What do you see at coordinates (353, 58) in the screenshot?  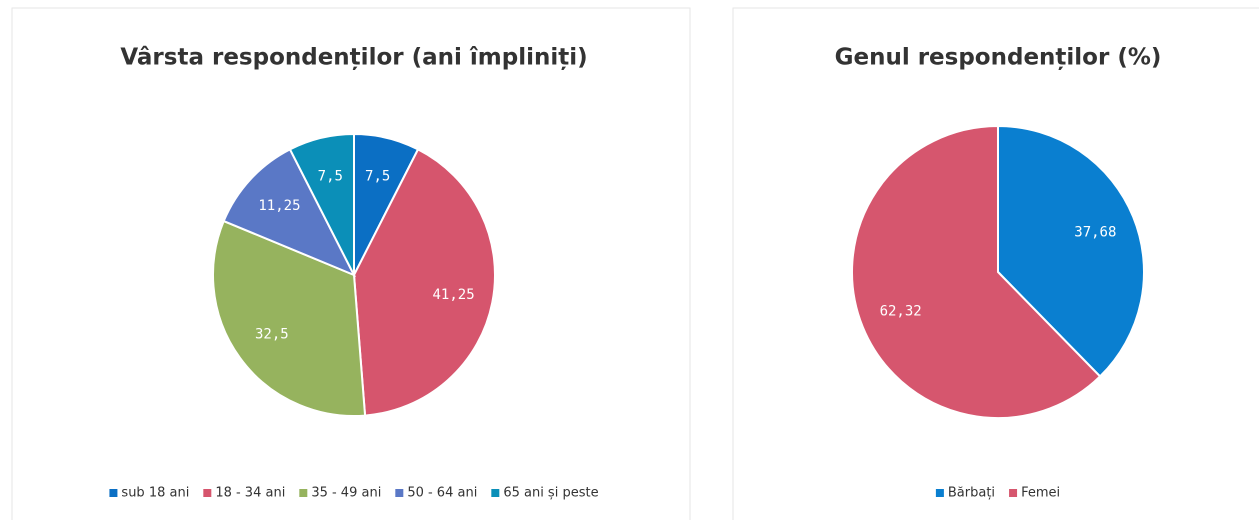 I see `chart-title: Vârsta respondenților (ani împliniți)` at bounding box center [353, 58].